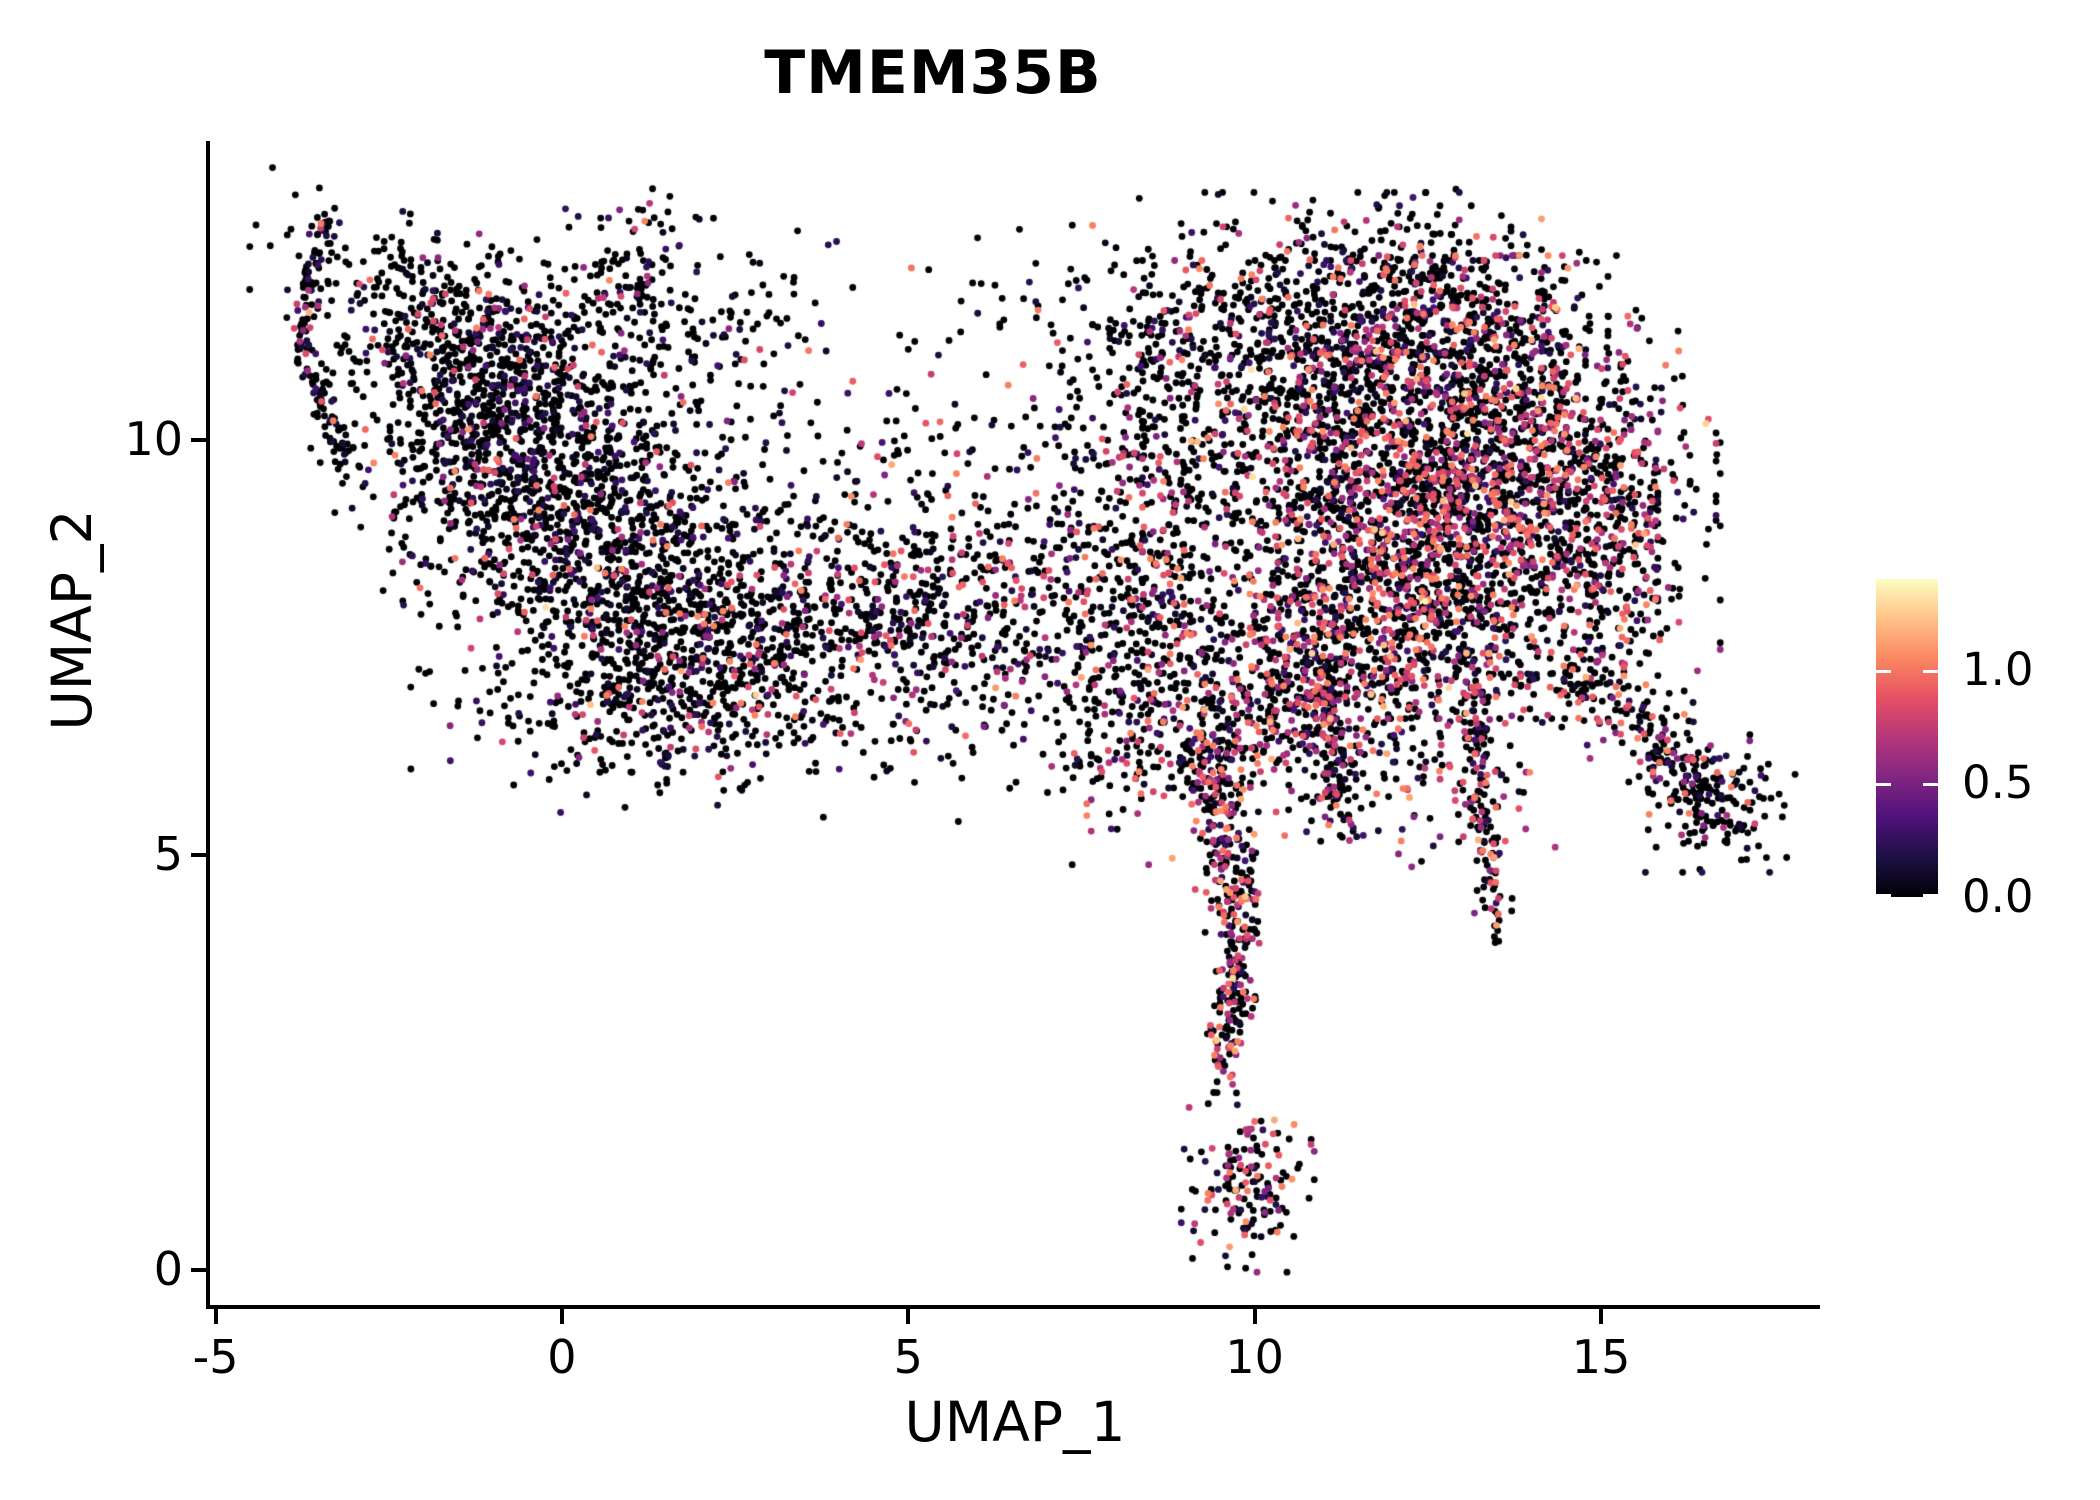 The width and height of the screenshot is (2100, 1500). What do you see at coordinates (168, 1268) in the screenshot?
I see `y-tick-label: 0` at bounding box center [168, 1268].